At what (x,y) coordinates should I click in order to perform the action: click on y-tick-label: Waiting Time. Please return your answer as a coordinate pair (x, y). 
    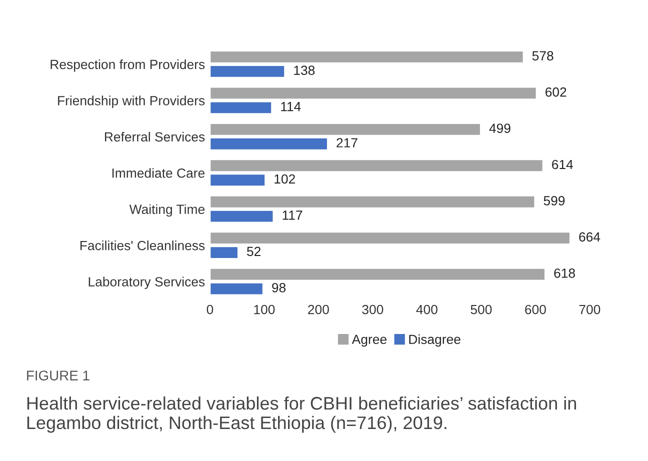
    Looking at the image, I should click on (167, 210).